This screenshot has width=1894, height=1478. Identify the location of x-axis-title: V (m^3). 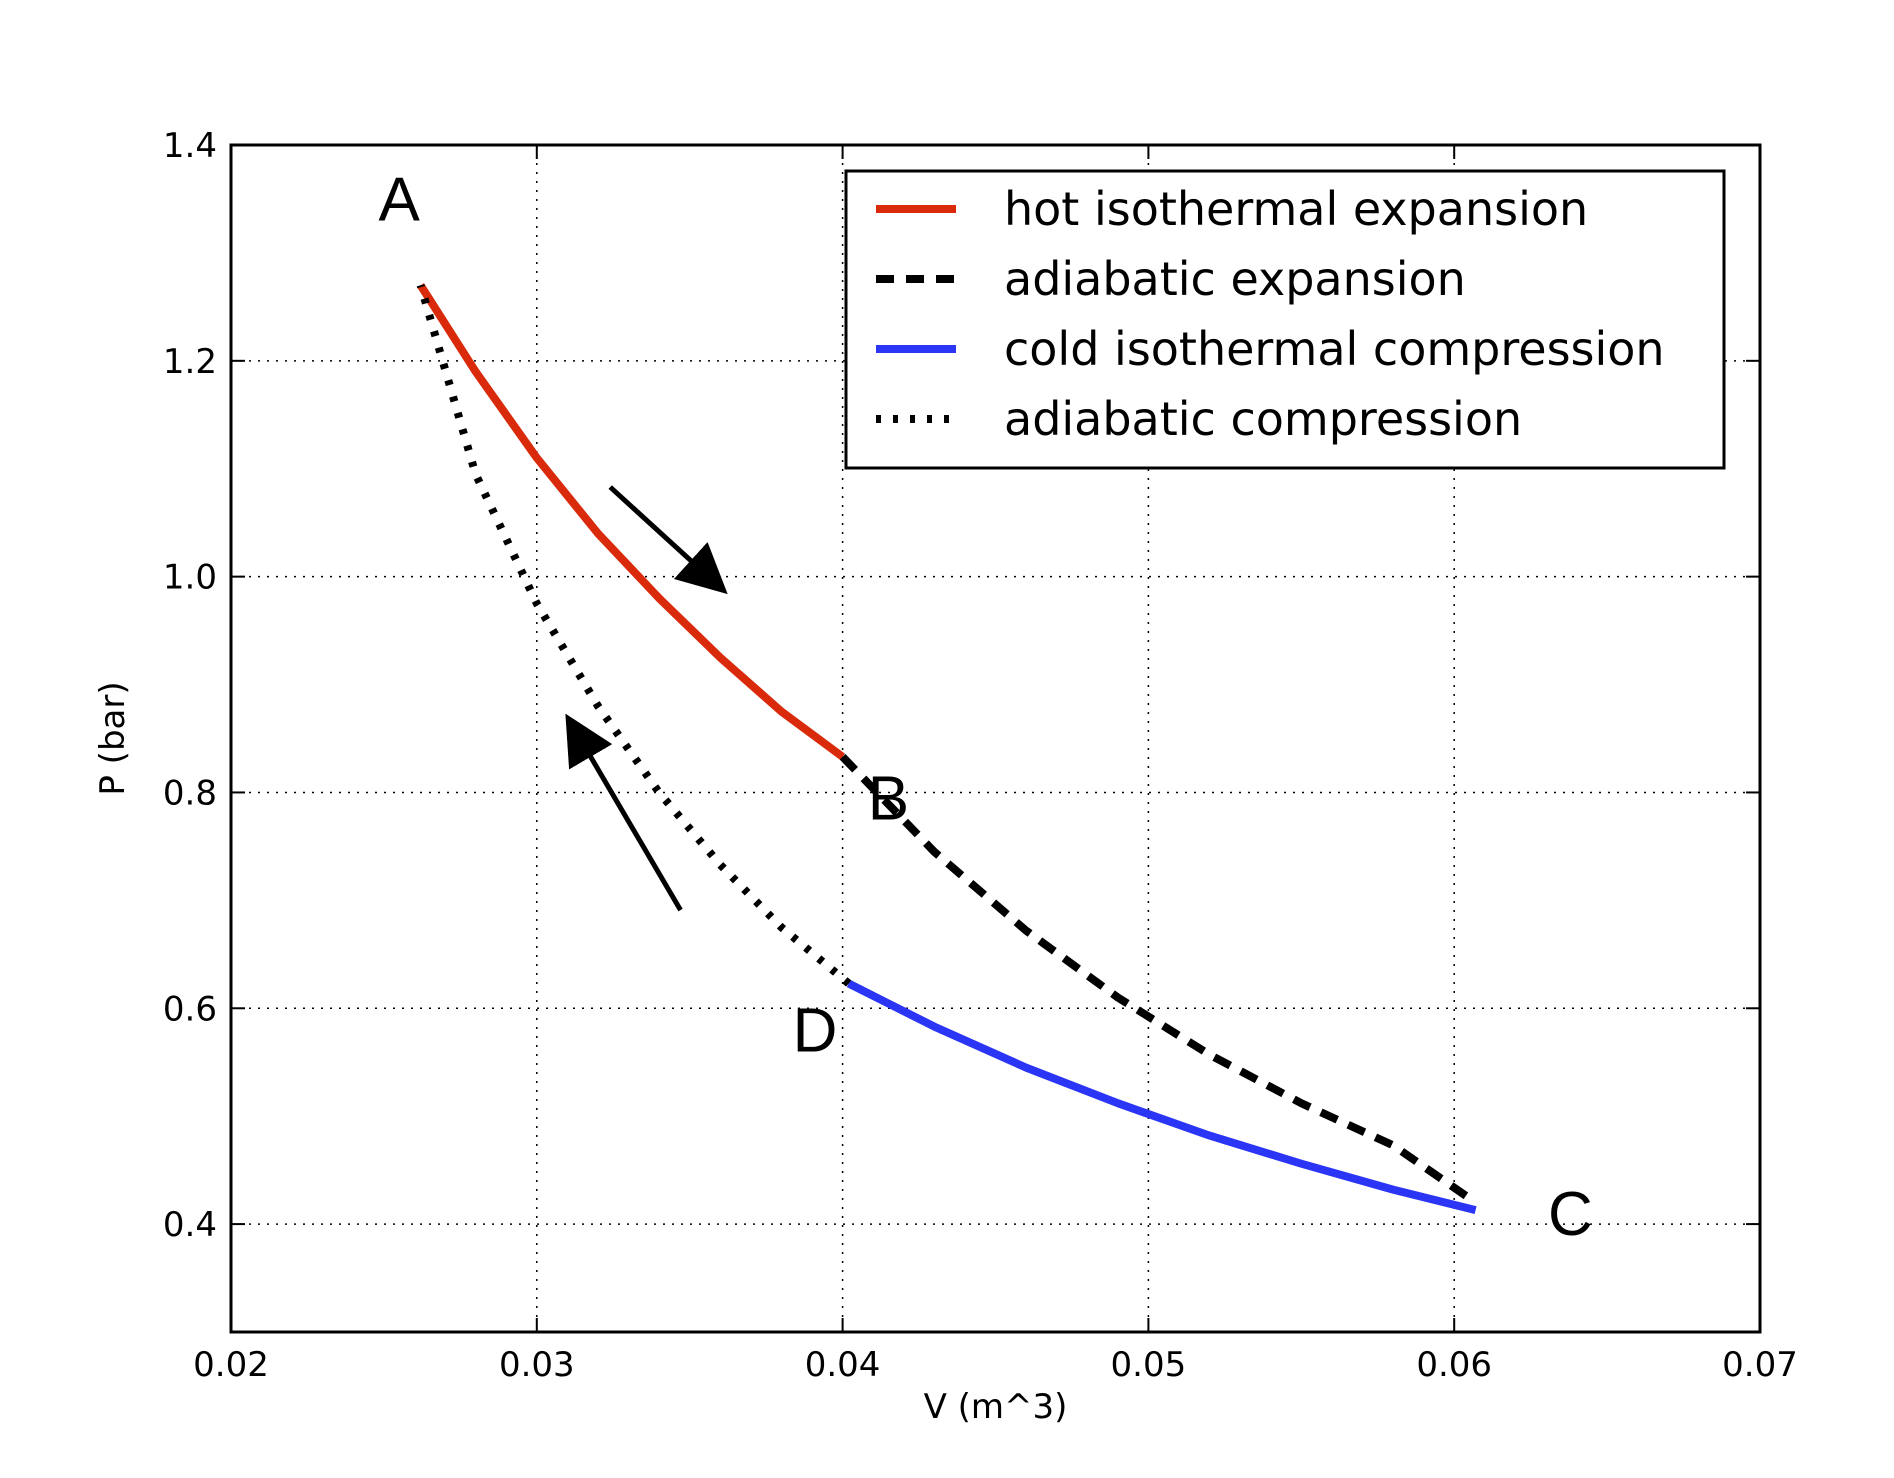
(996, 1407).